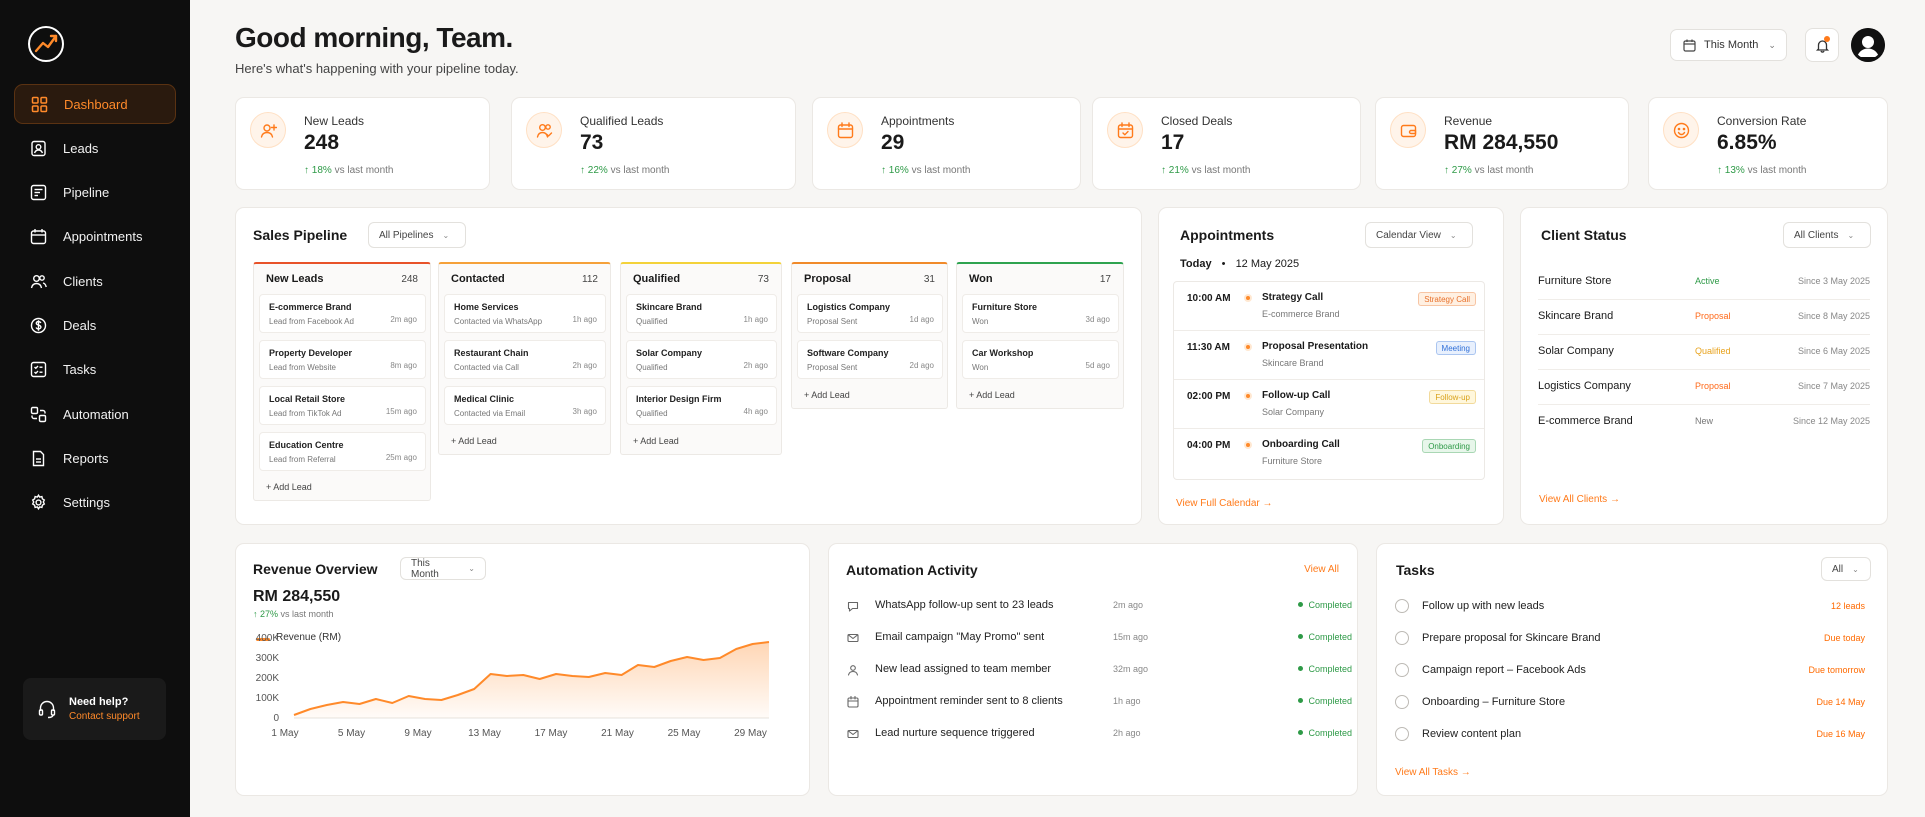 The height and width of the screenshot is (817, 1925). I want to click on client-name: Furniture Store, so click(1575, 281).